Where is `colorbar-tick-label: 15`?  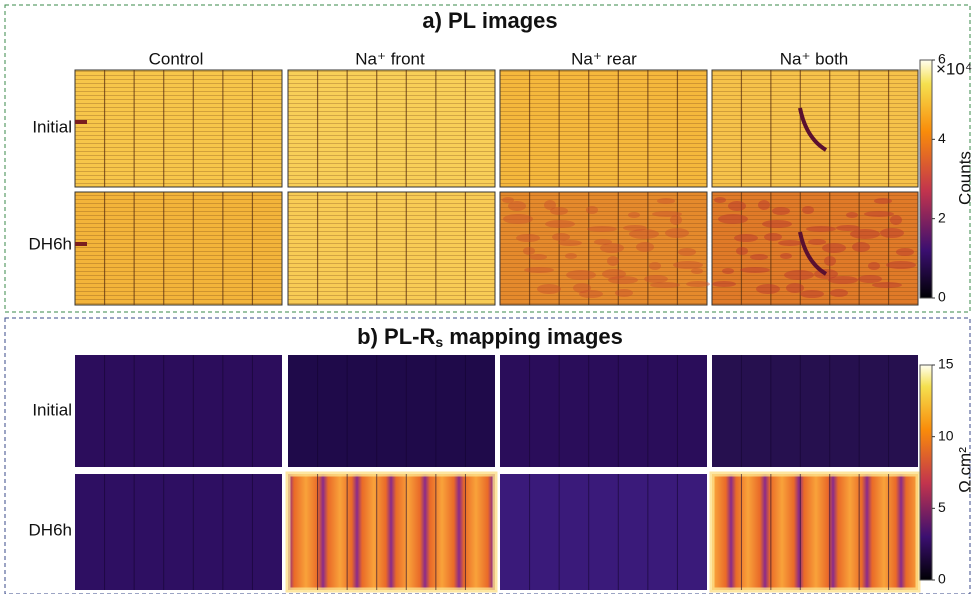
colorbar-tick-label: 15 is located at coordinates (946, 364).